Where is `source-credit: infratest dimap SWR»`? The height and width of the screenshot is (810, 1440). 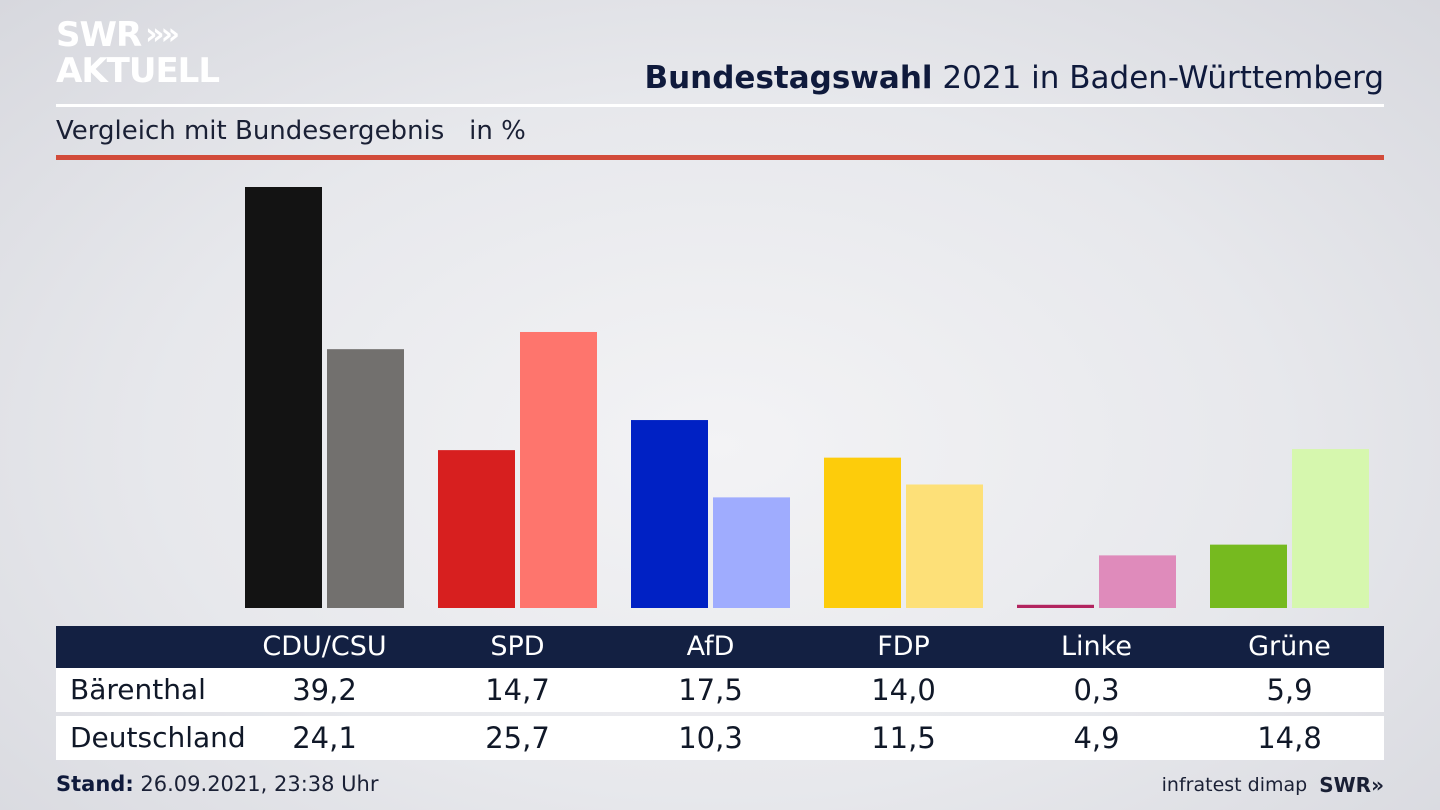
source-credit: infratest dimap SWR» is located at coordinates (1273, 785).